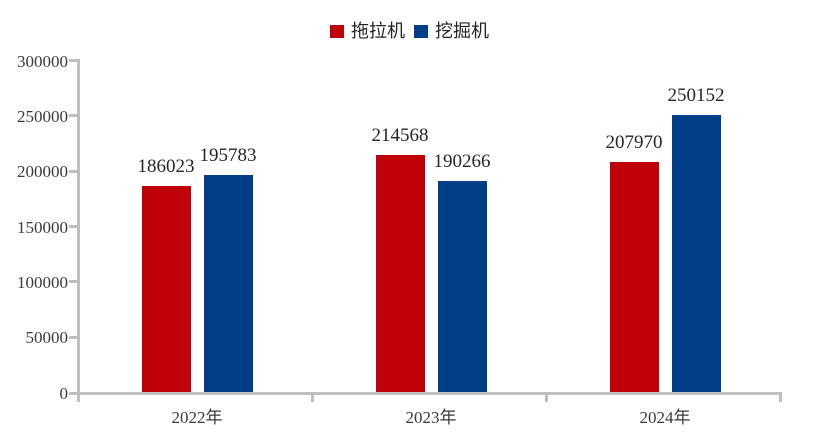 Image resolution: width=819 pixels, height=447 pixels. What do you see at coordinates (462, 31) in the screenshot?
I see `legend-label: 挖掘机` at bounding box center [462, 31].